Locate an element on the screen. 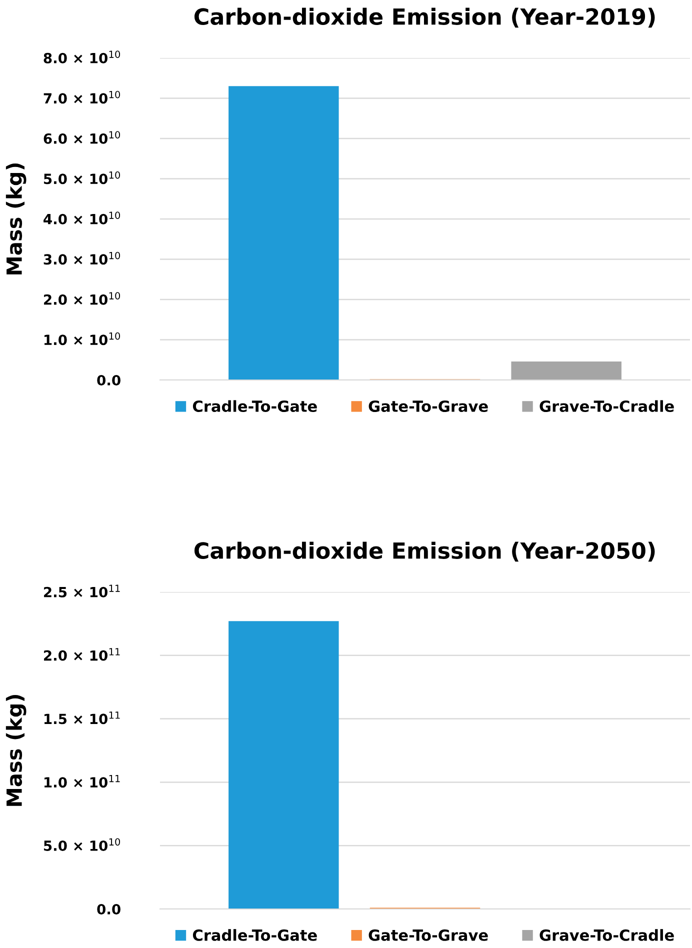  chart-title: Carbon-dioxide Emission (Year-2019) is located at coordinates (424, 18).